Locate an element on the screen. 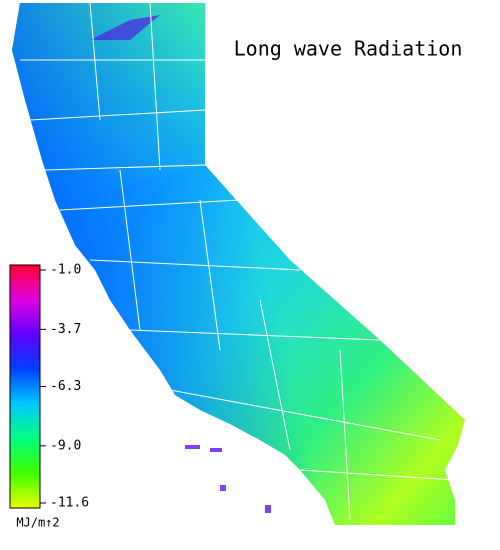 The width and height of the screenshot is (500, 550). colorbar-tick-label: -9.0 is located at coordinates (65, 445).